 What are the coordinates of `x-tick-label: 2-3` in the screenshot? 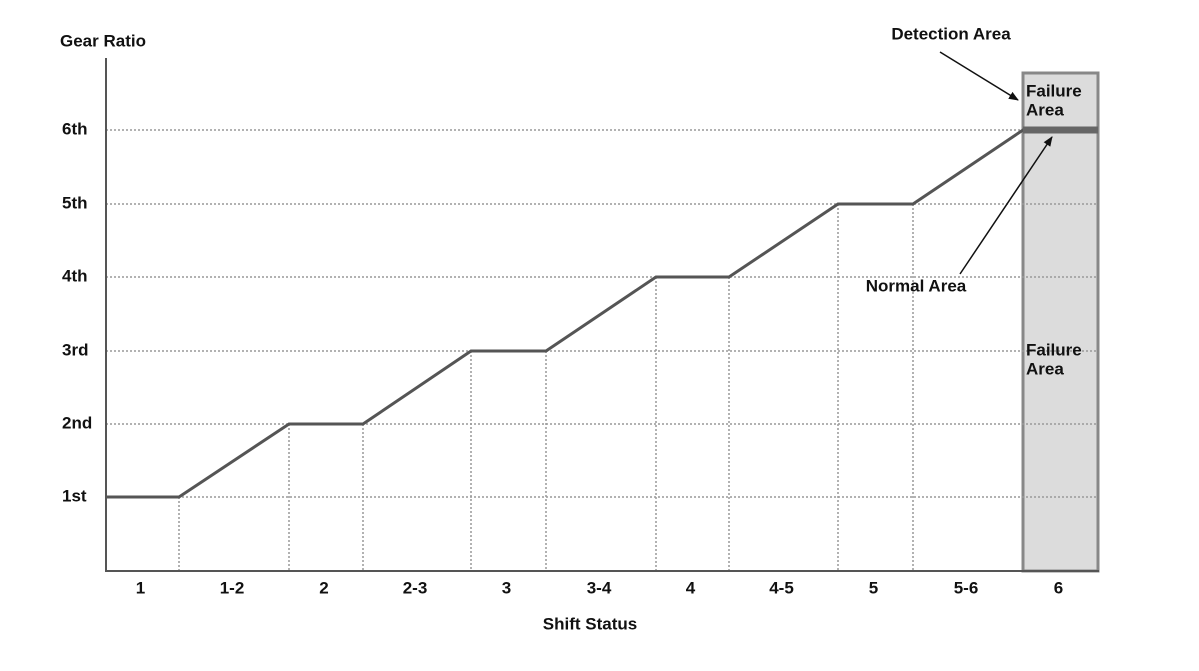 It's located at (415, 587).